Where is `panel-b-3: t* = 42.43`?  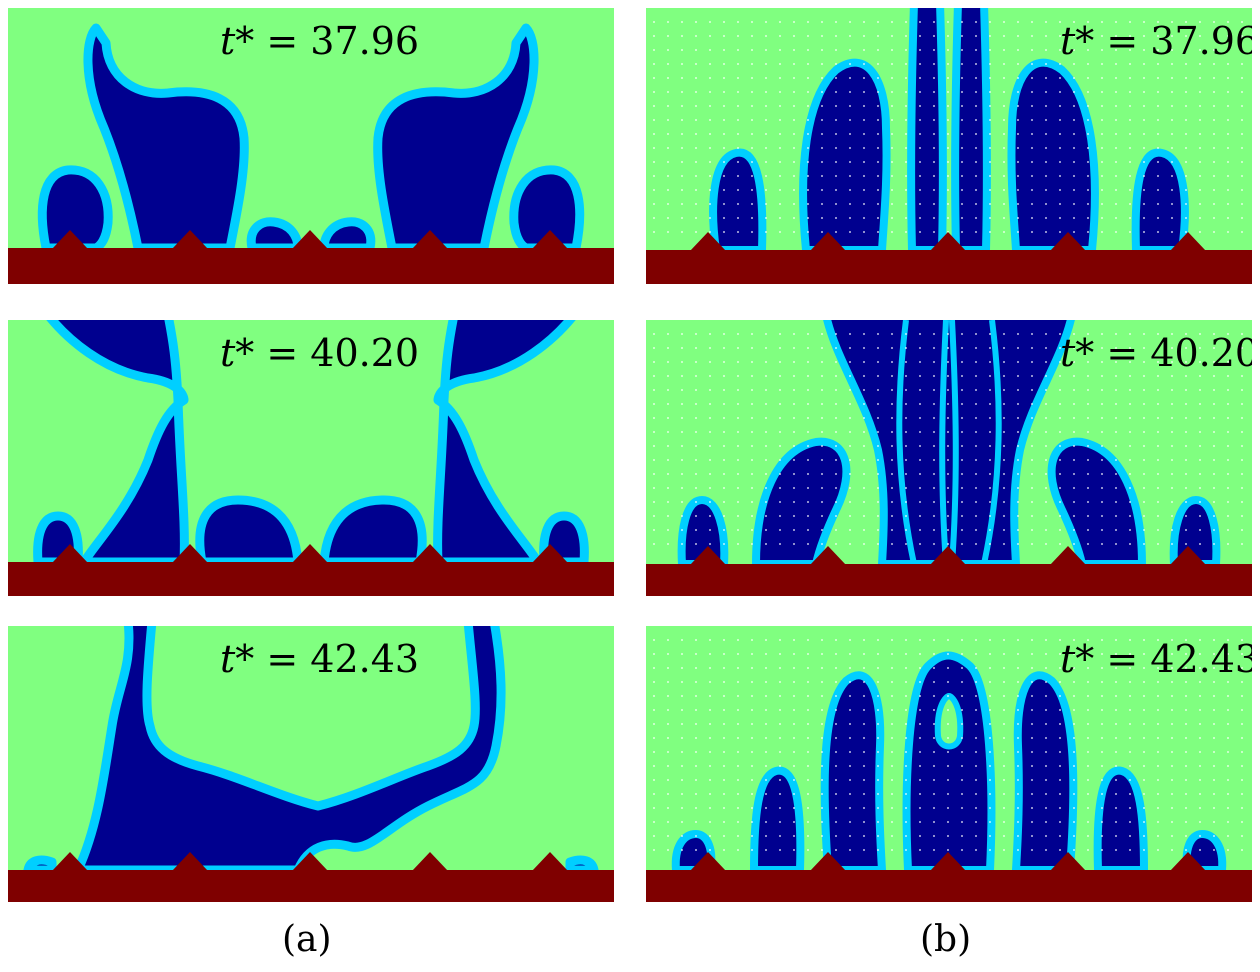 panel-b-3: t* = 42.43 is located at coordinates (949, 764).